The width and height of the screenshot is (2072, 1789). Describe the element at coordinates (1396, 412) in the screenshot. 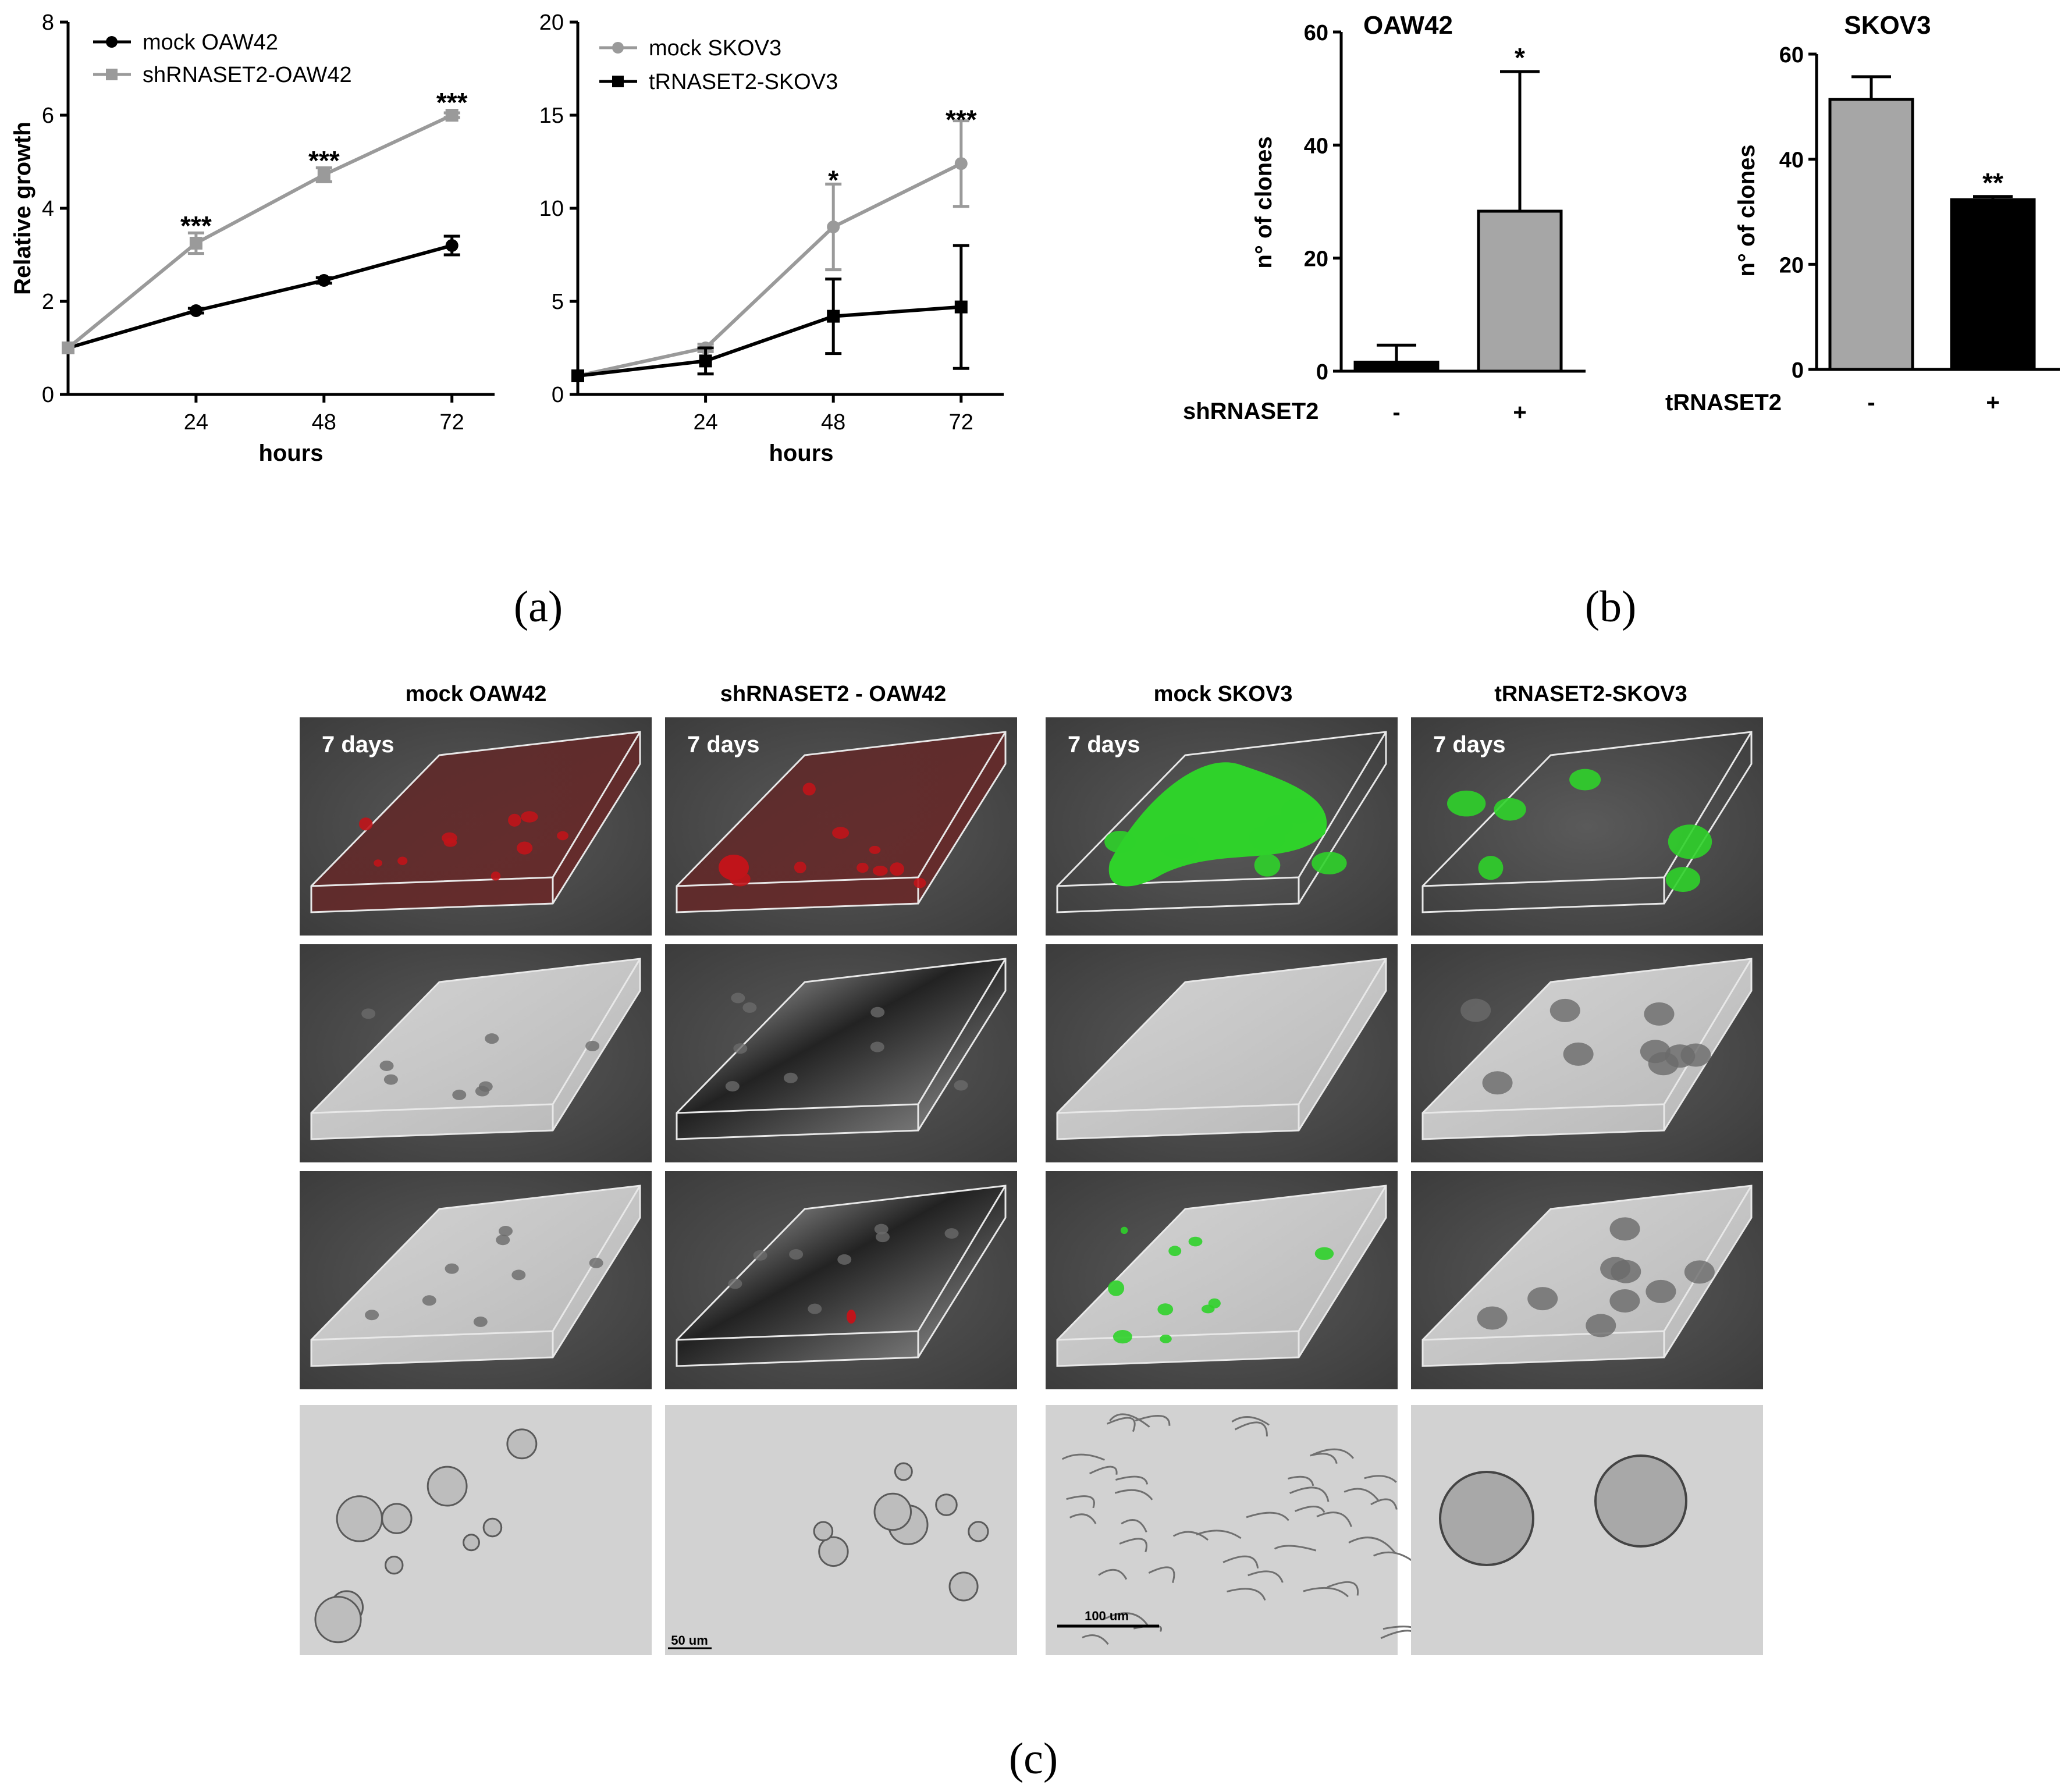

I see `category-label: -` at that location.